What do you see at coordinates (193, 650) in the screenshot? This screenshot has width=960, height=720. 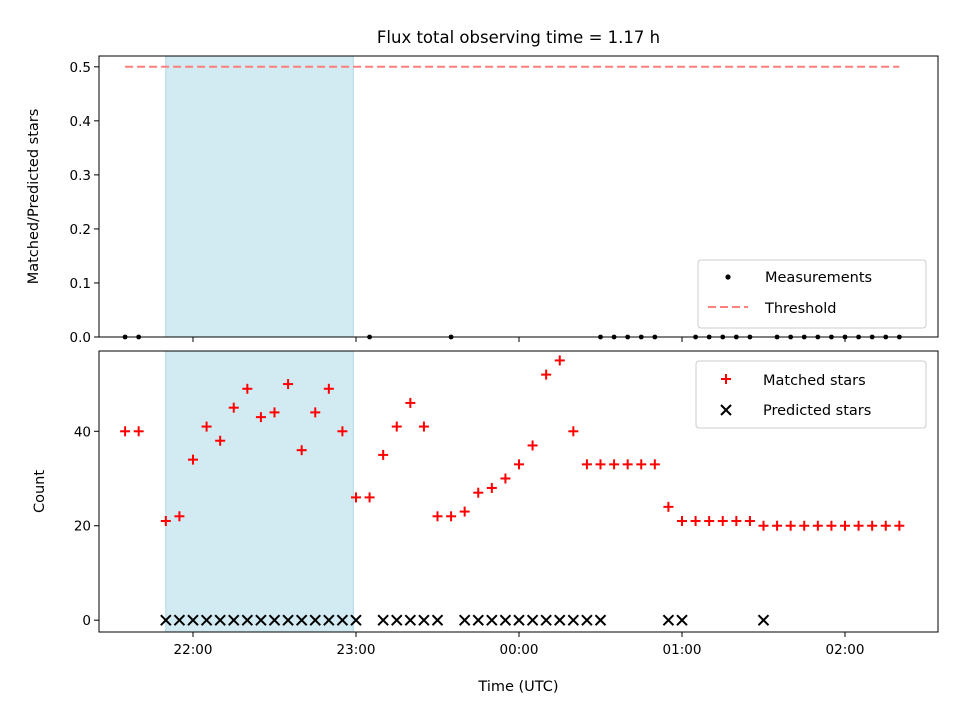 I see `bottom-x-tick-label: 22:00` at bounding box center [193, 650].